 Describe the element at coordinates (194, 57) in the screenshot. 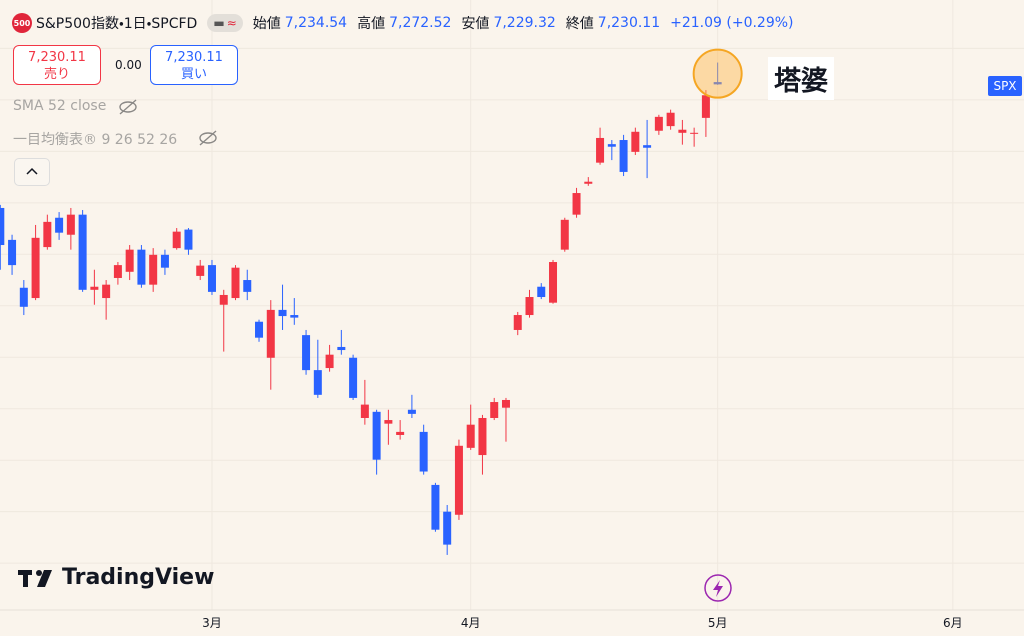

I see `buy-price: 7,230.11` at that location.